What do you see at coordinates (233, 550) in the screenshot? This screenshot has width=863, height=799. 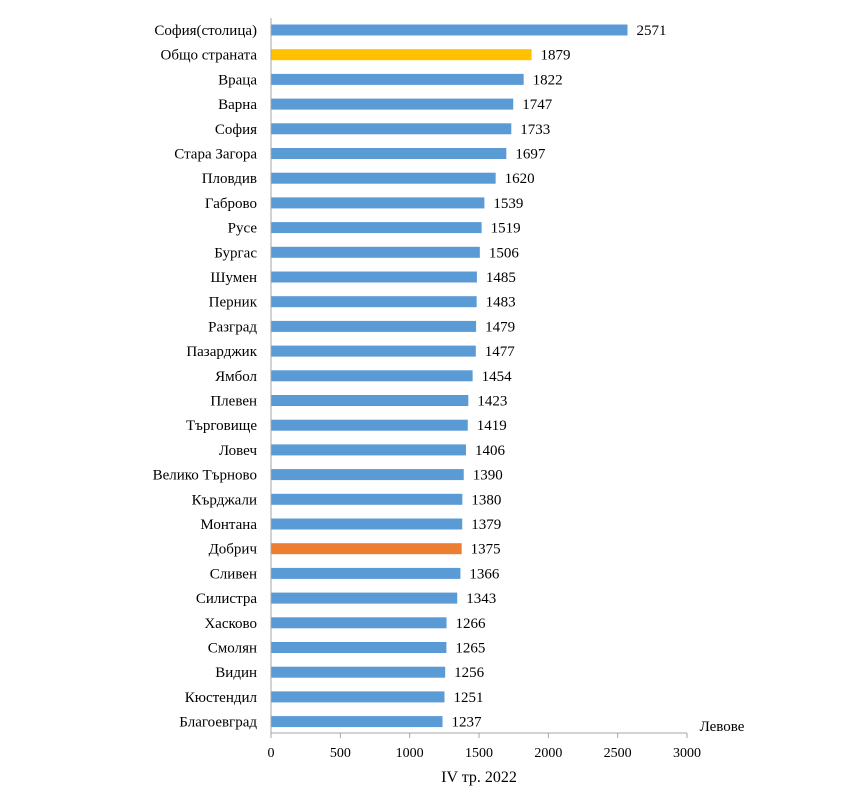 I see `category-label: Добрич` at bounding box center [233, 550].